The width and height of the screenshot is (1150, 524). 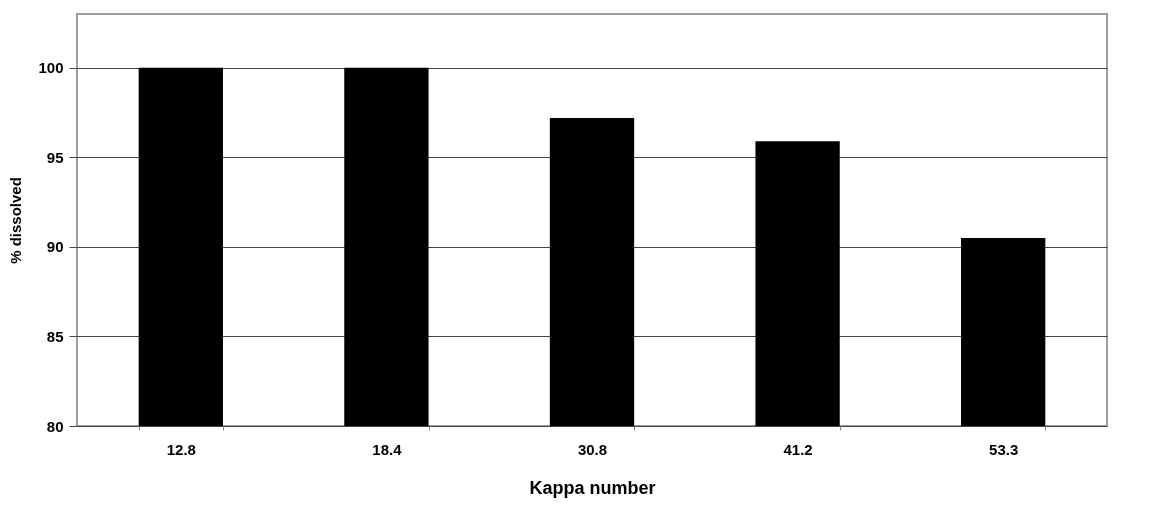 I want to click on y-tick-label: 100, so click(x=51, y=68).